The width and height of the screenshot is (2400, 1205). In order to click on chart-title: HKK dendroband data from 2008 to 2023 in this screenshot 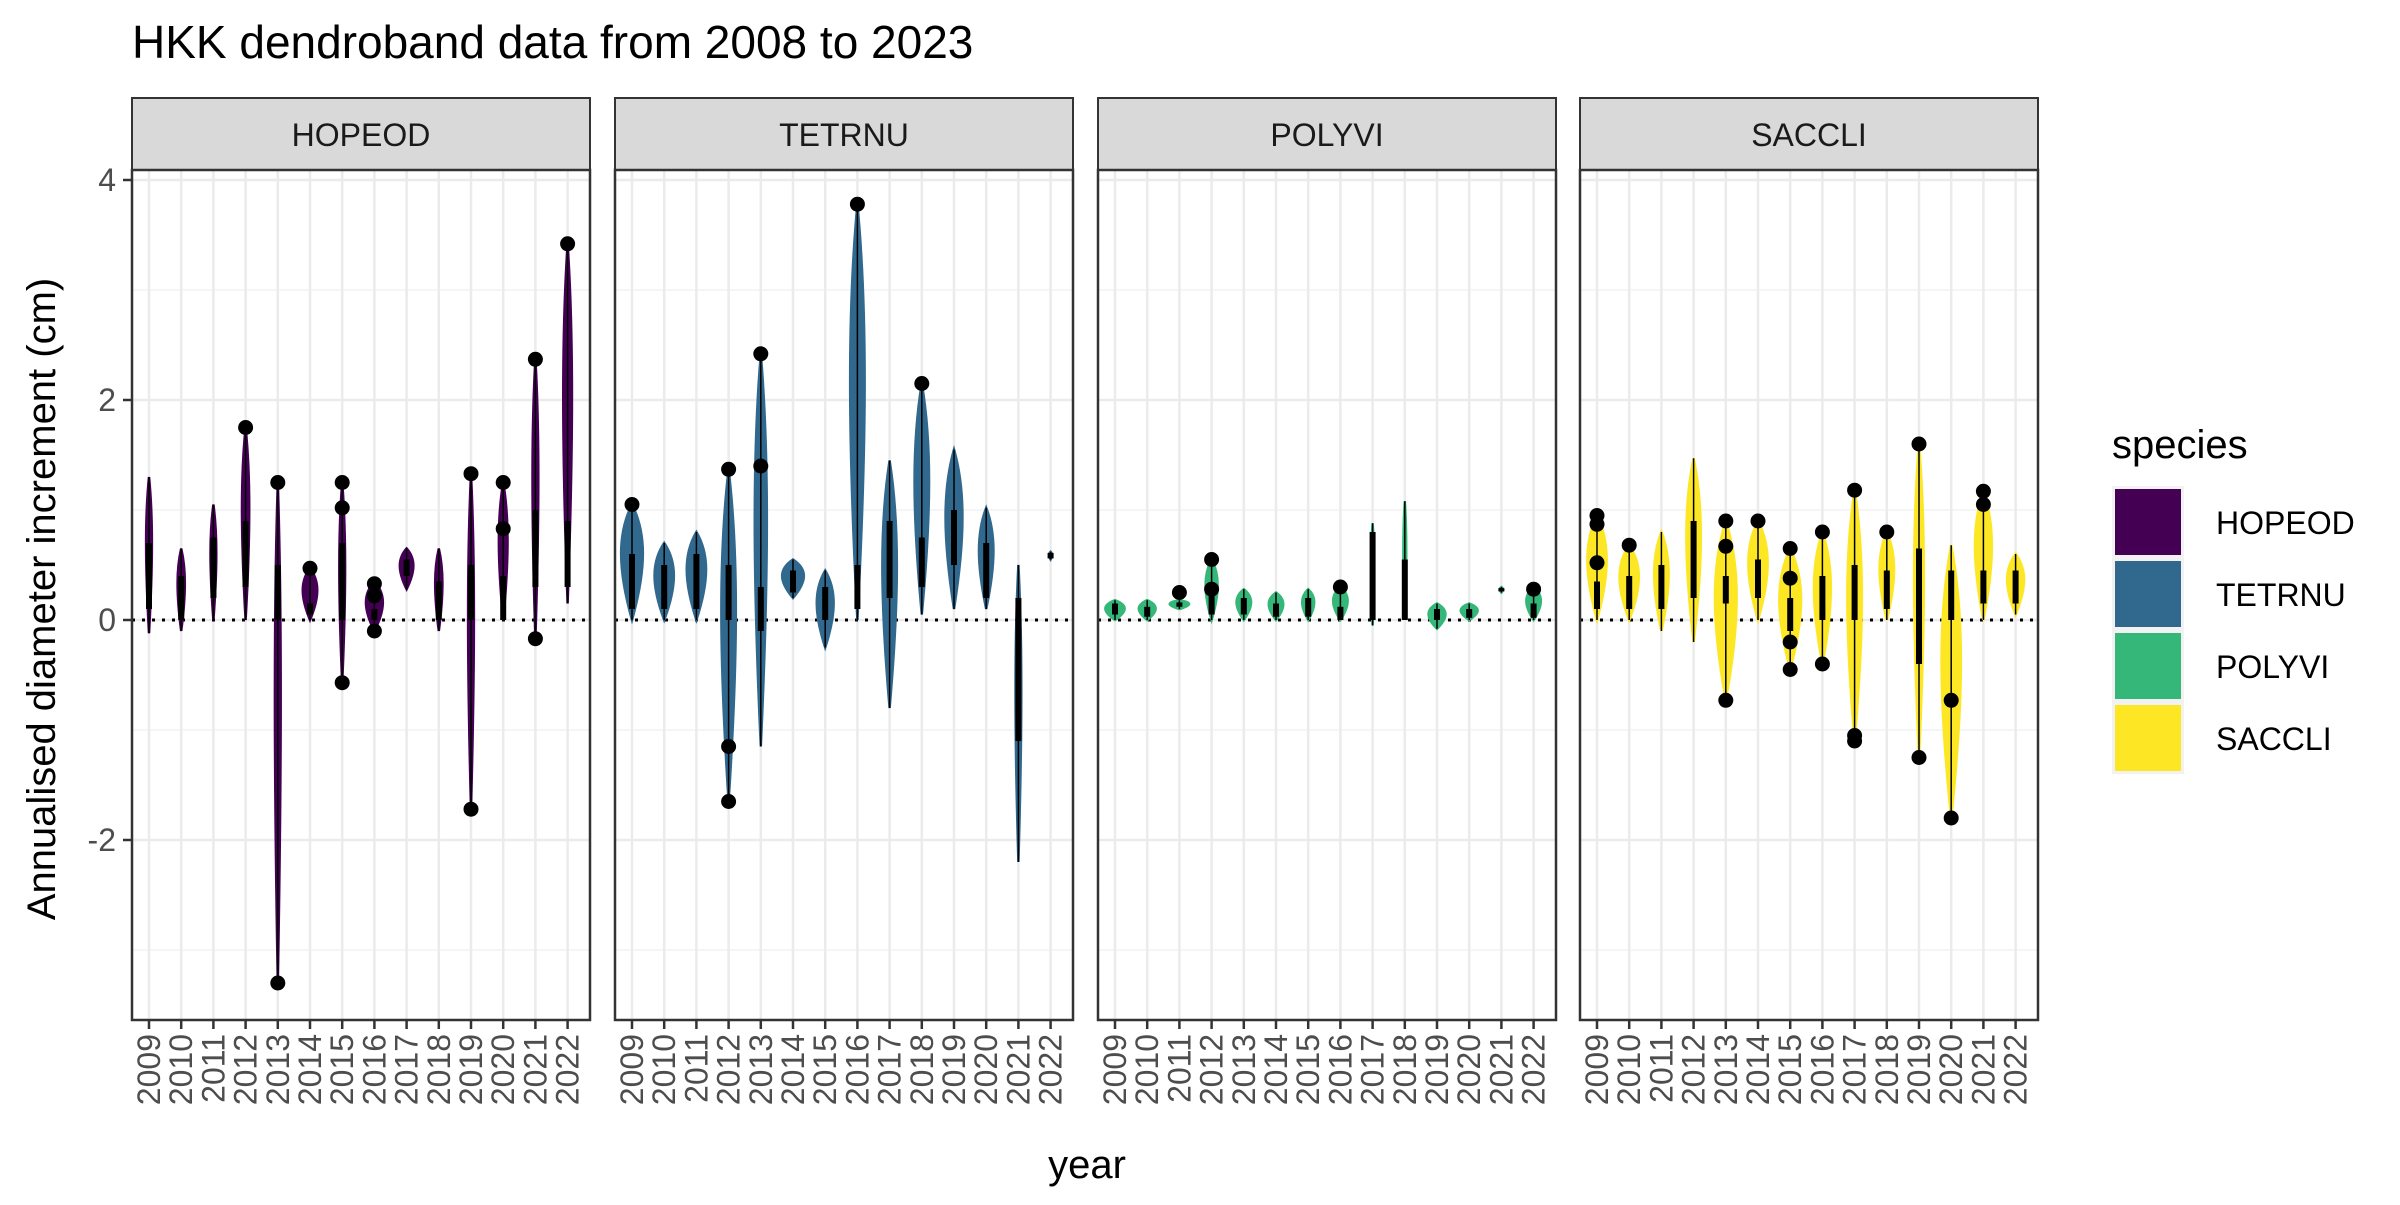, I will do `click(552, 42)`.